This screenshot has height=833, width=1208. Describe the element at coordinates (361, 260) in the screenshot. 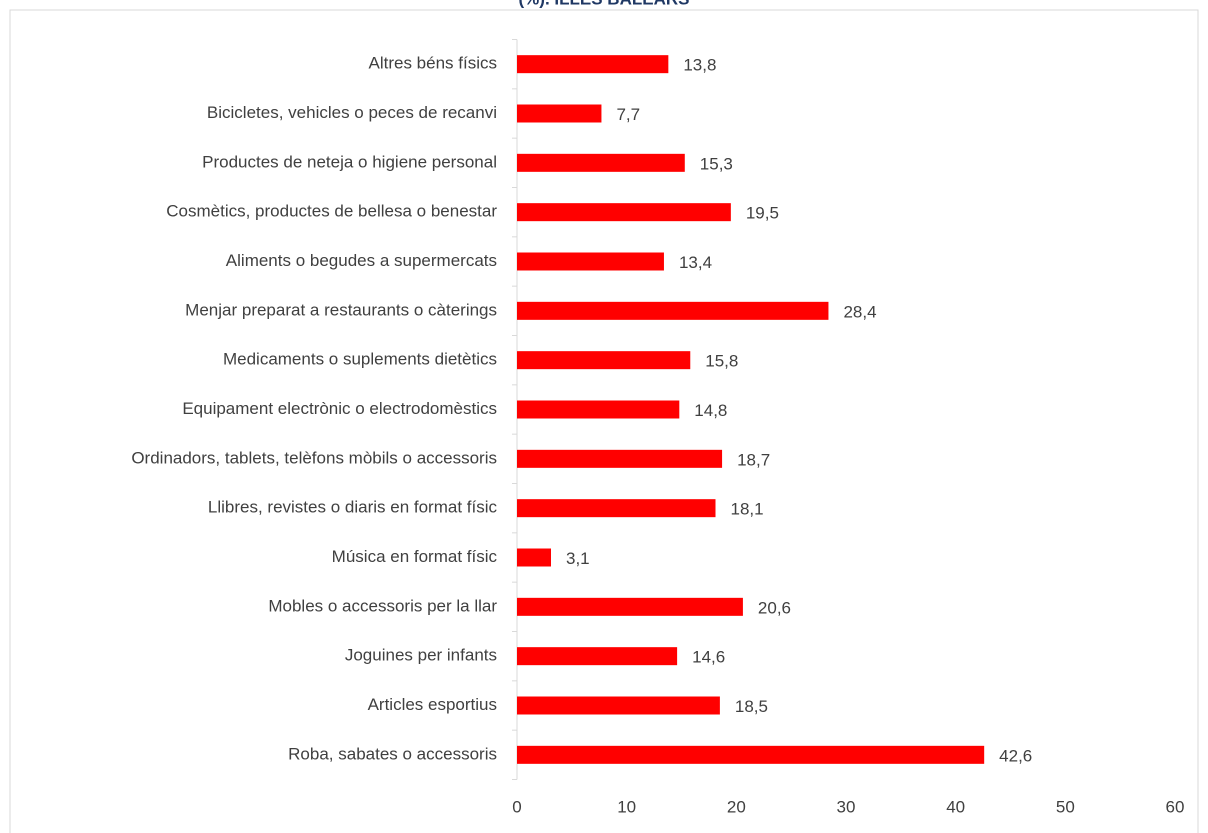

I see `y-tick-label: Aliments o begudes a supermercats` at that location.